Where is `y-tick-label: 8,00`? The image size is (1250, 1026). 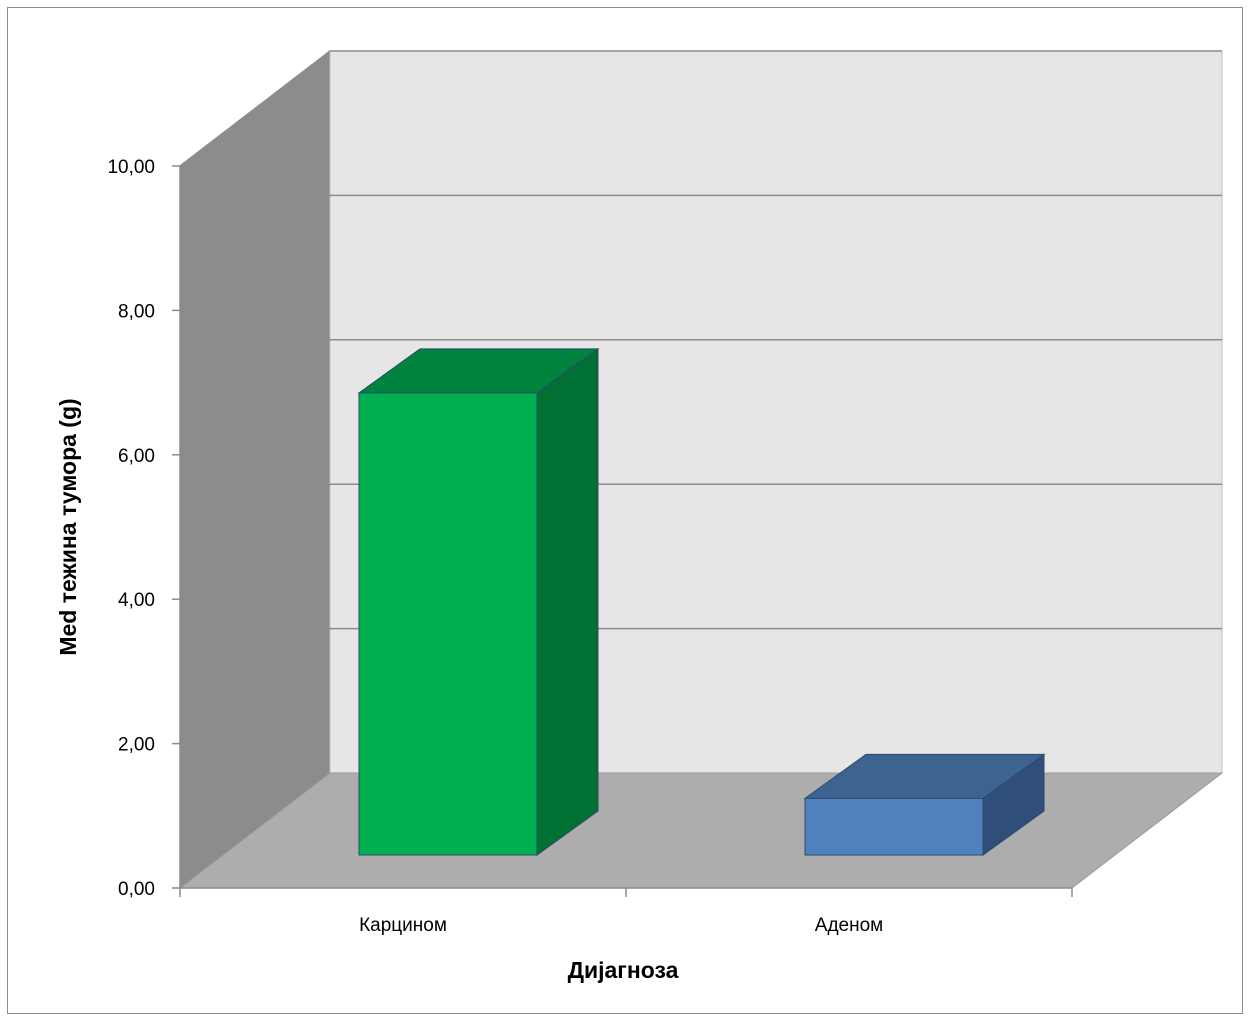 y-tick-label: 8,00 is located at coordinates (136, 311).